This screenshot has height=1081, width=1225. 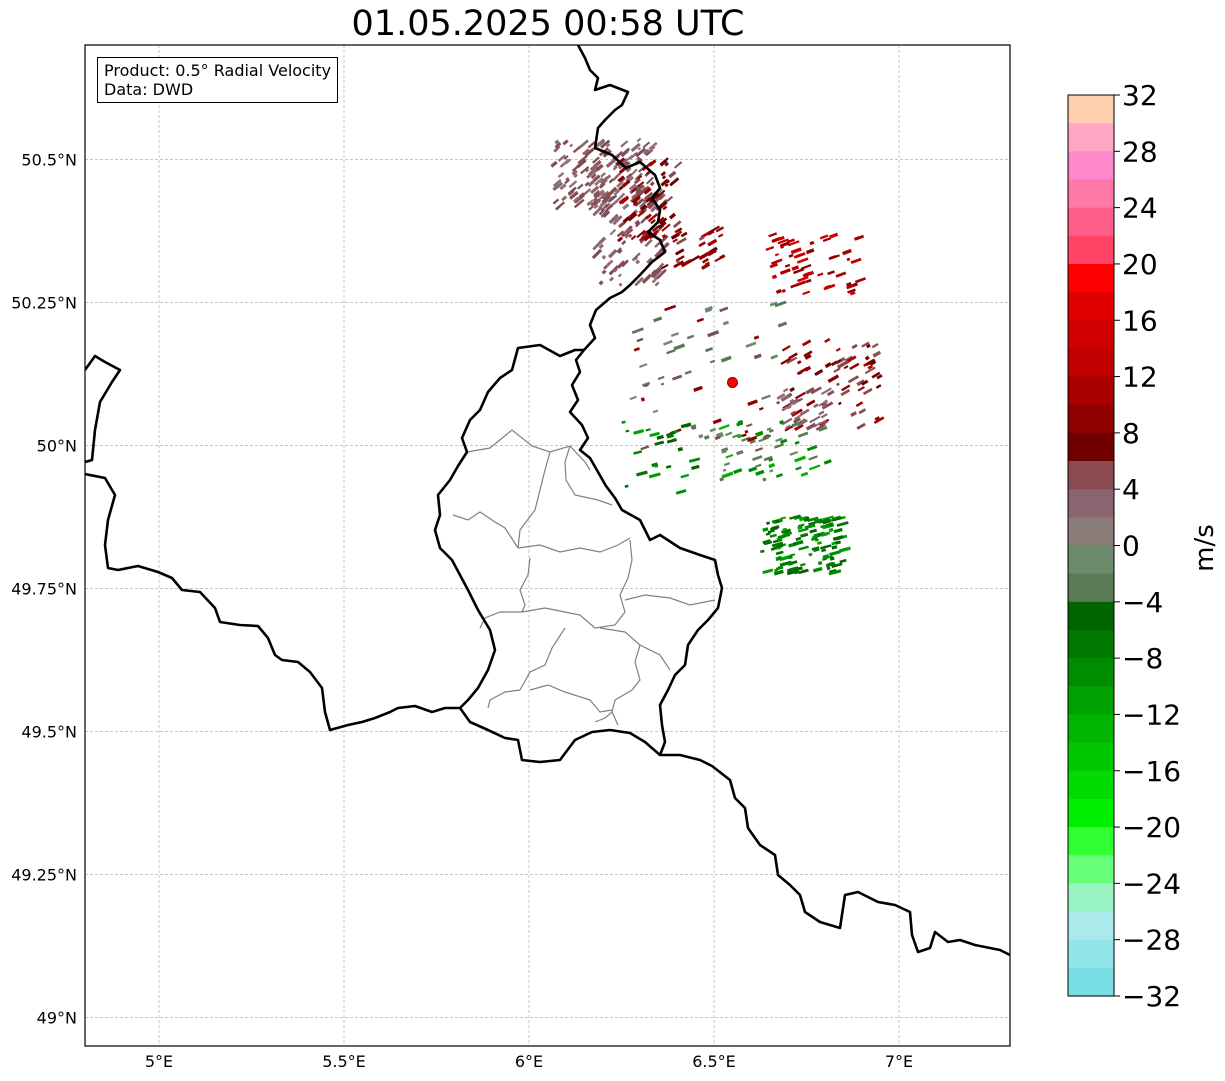 What do you see at coordinates (57, 445) in the screenshot?
I see `y-tick-label: 50°N` at bounding box center [57, 445].